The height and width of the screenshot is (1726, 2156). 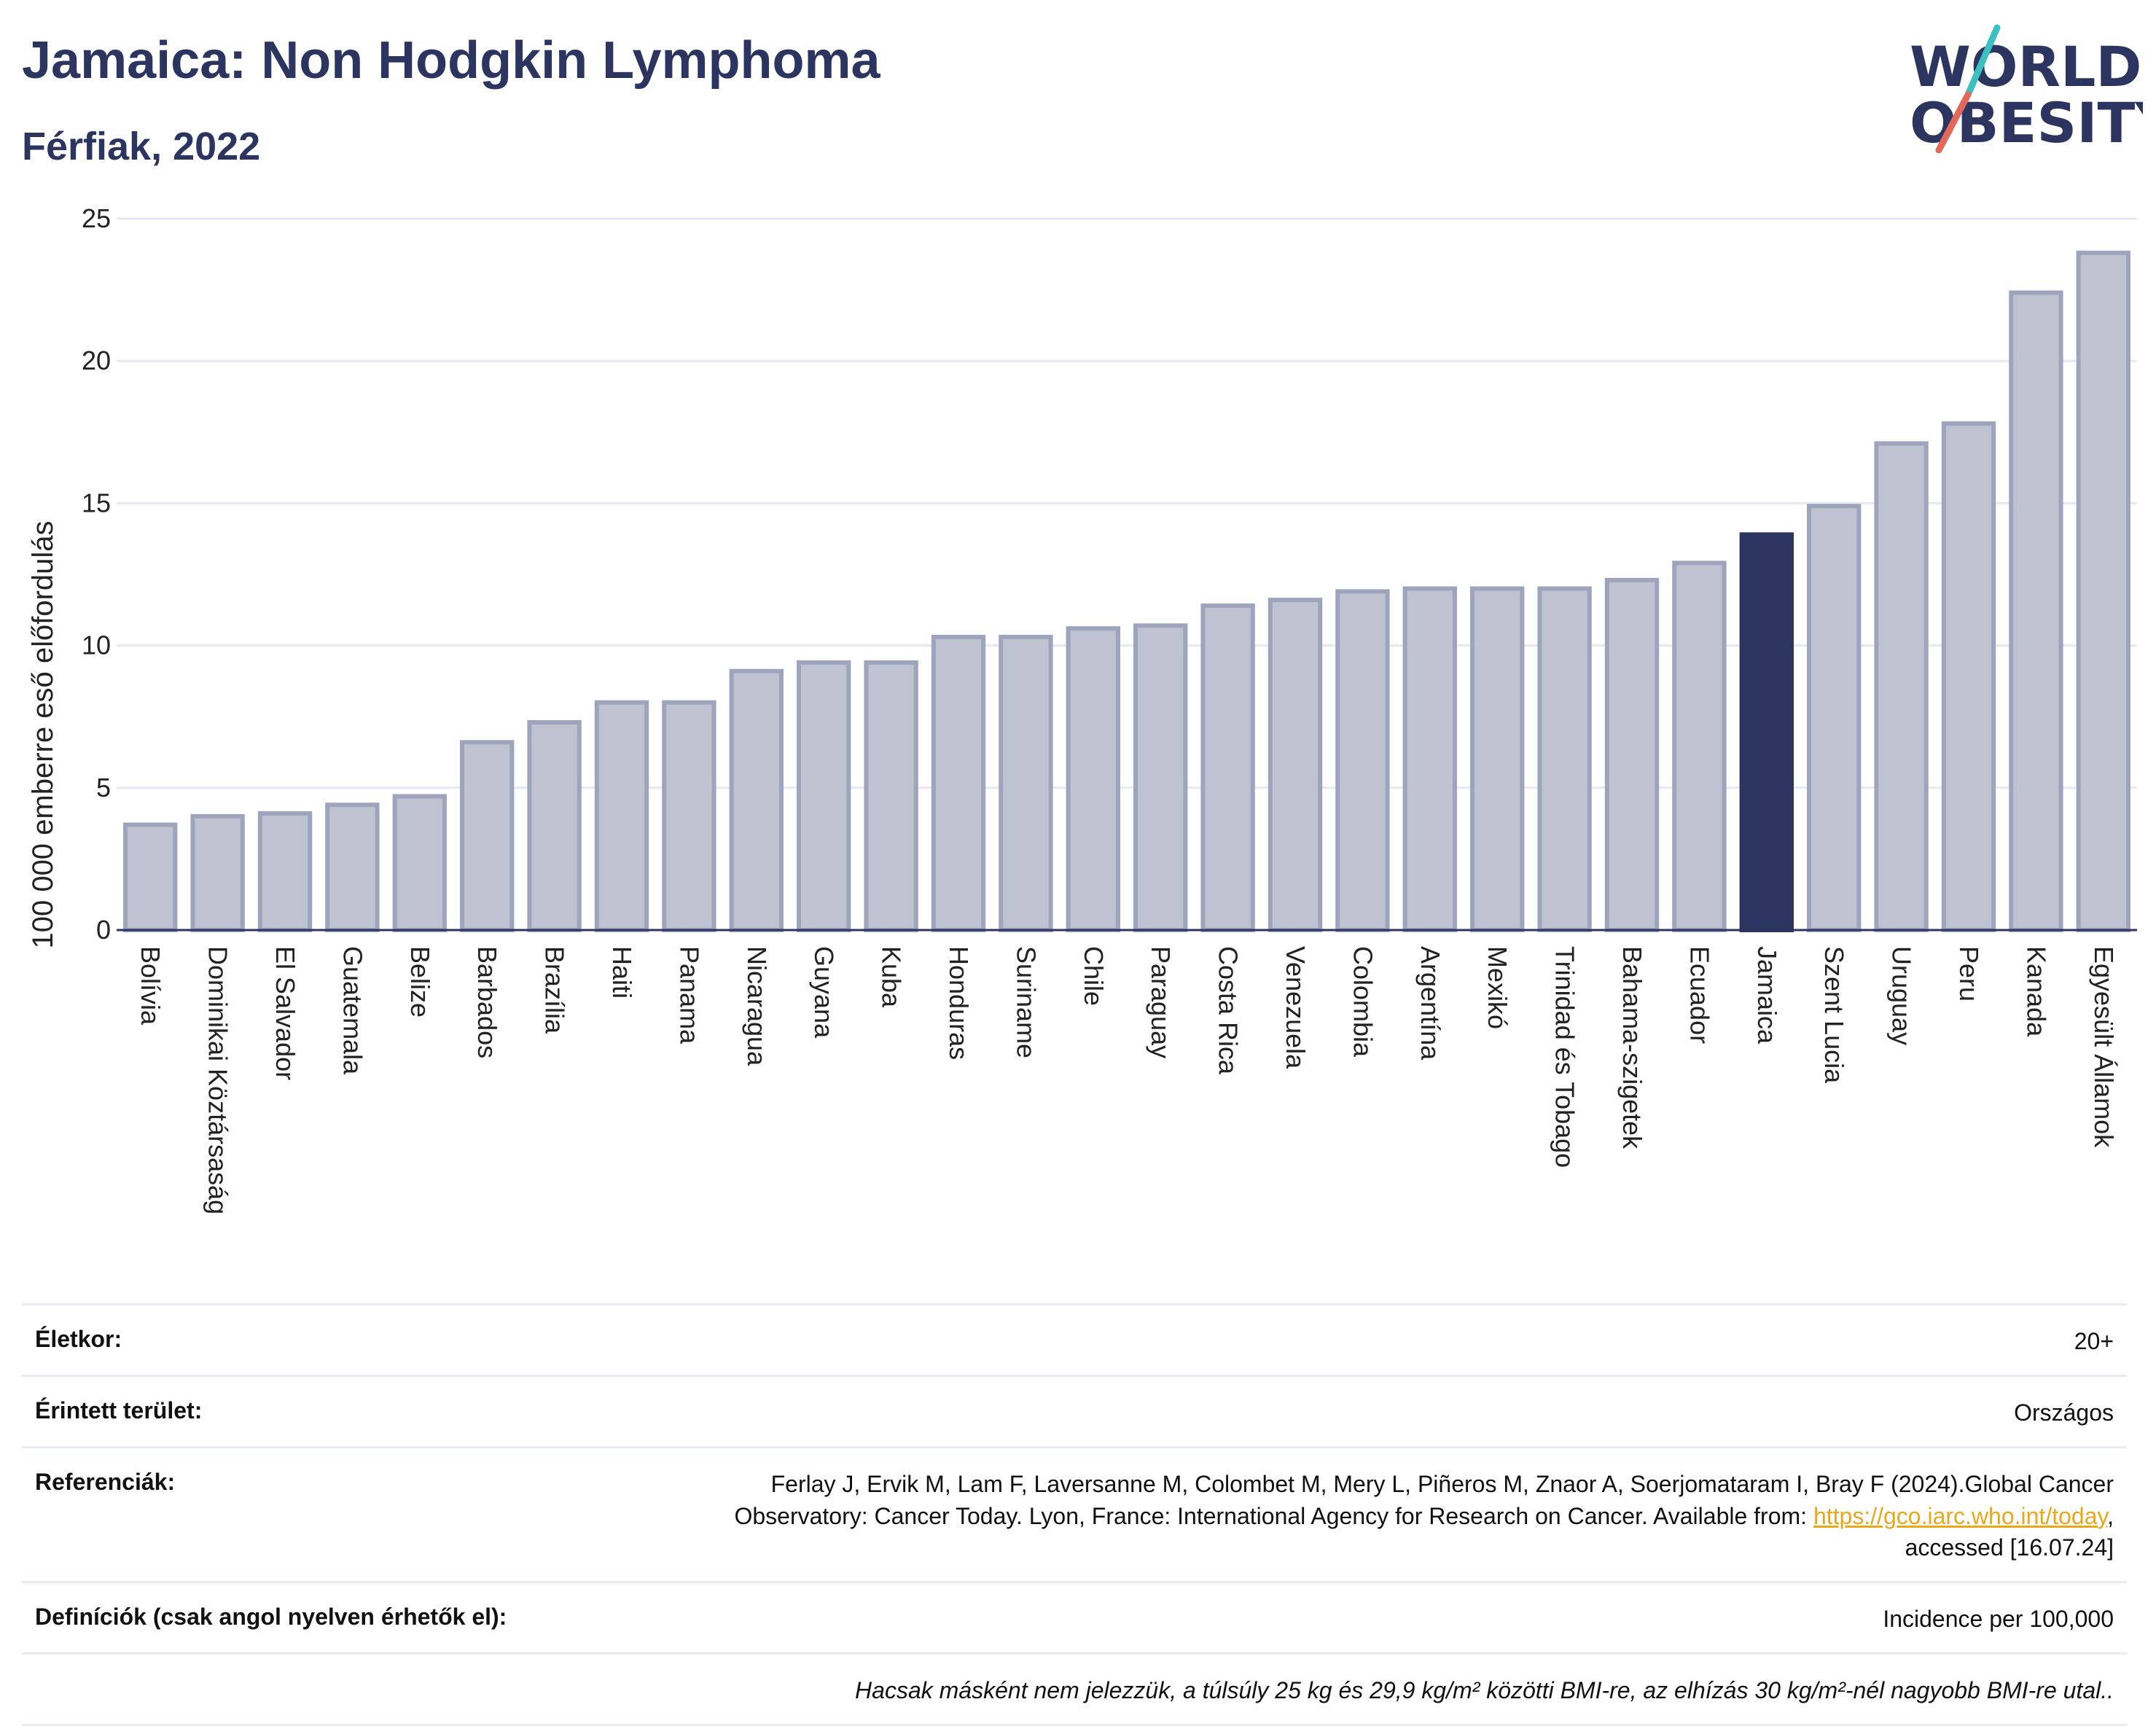 I want to click on x-tick-label: Ecuador, so click(x=1699, y=995).